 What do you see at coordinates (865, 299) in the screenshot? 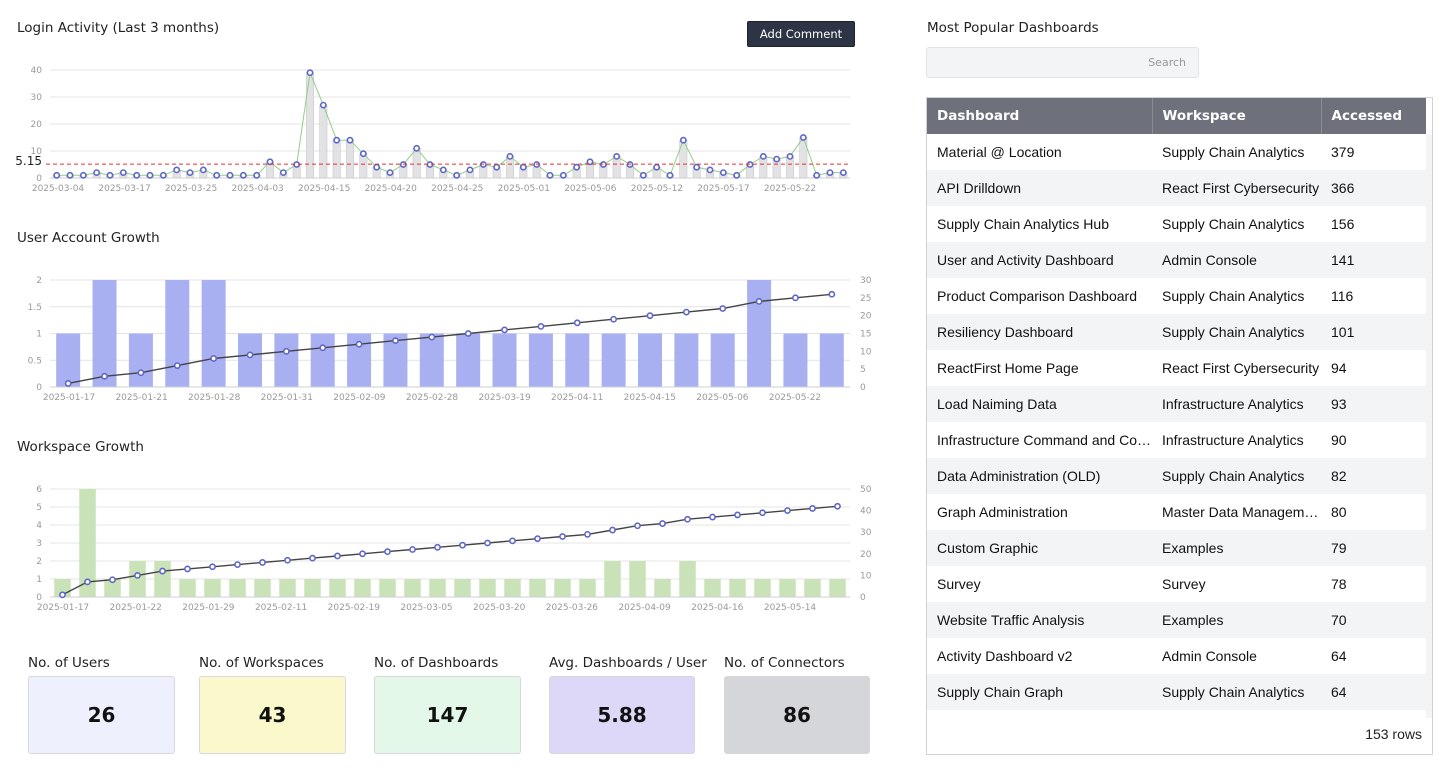
I see `y2-tick-label: 25` at bounding box center [865, 299].